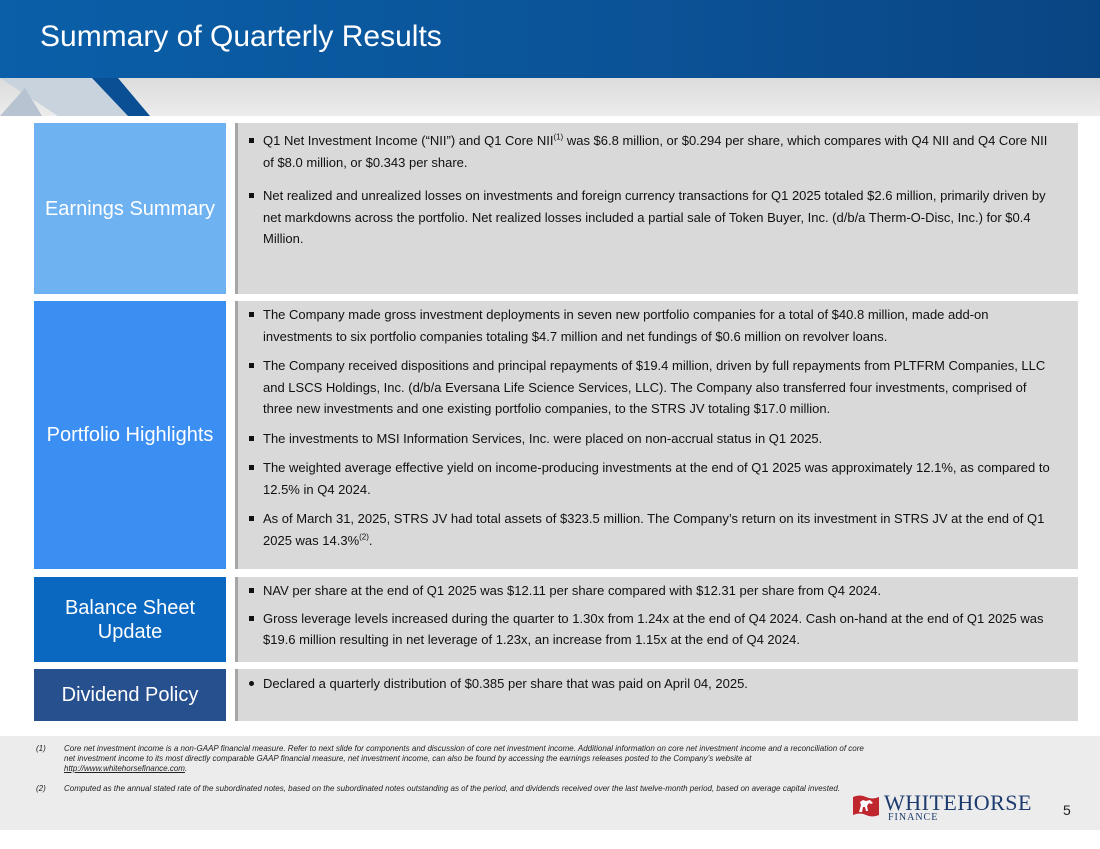  I want to click on slide-header: Summary of Quarterly Results, so click(550, 39).